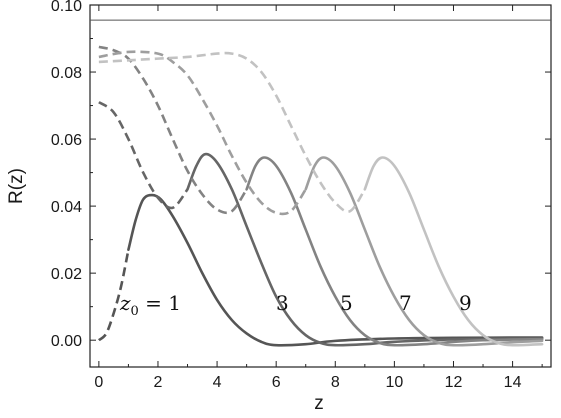 This screenshot has height=418, width=561. Describe the element at coordinates (335, 382) in the screenshot. I see `x-tick-label: 8` at that location.